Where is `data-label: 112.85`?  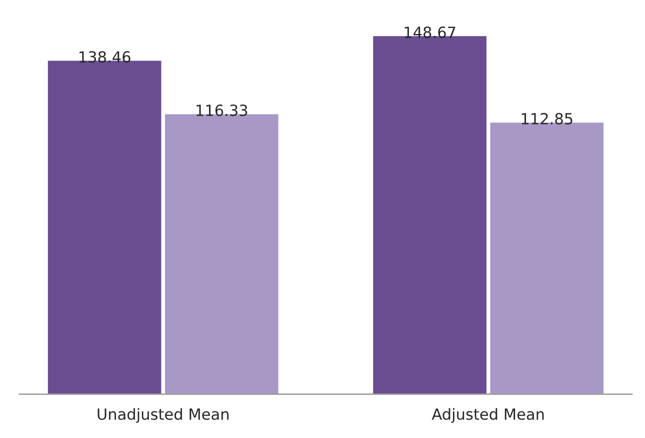 data-label: 112.85 is located at coordinates (547, 118).